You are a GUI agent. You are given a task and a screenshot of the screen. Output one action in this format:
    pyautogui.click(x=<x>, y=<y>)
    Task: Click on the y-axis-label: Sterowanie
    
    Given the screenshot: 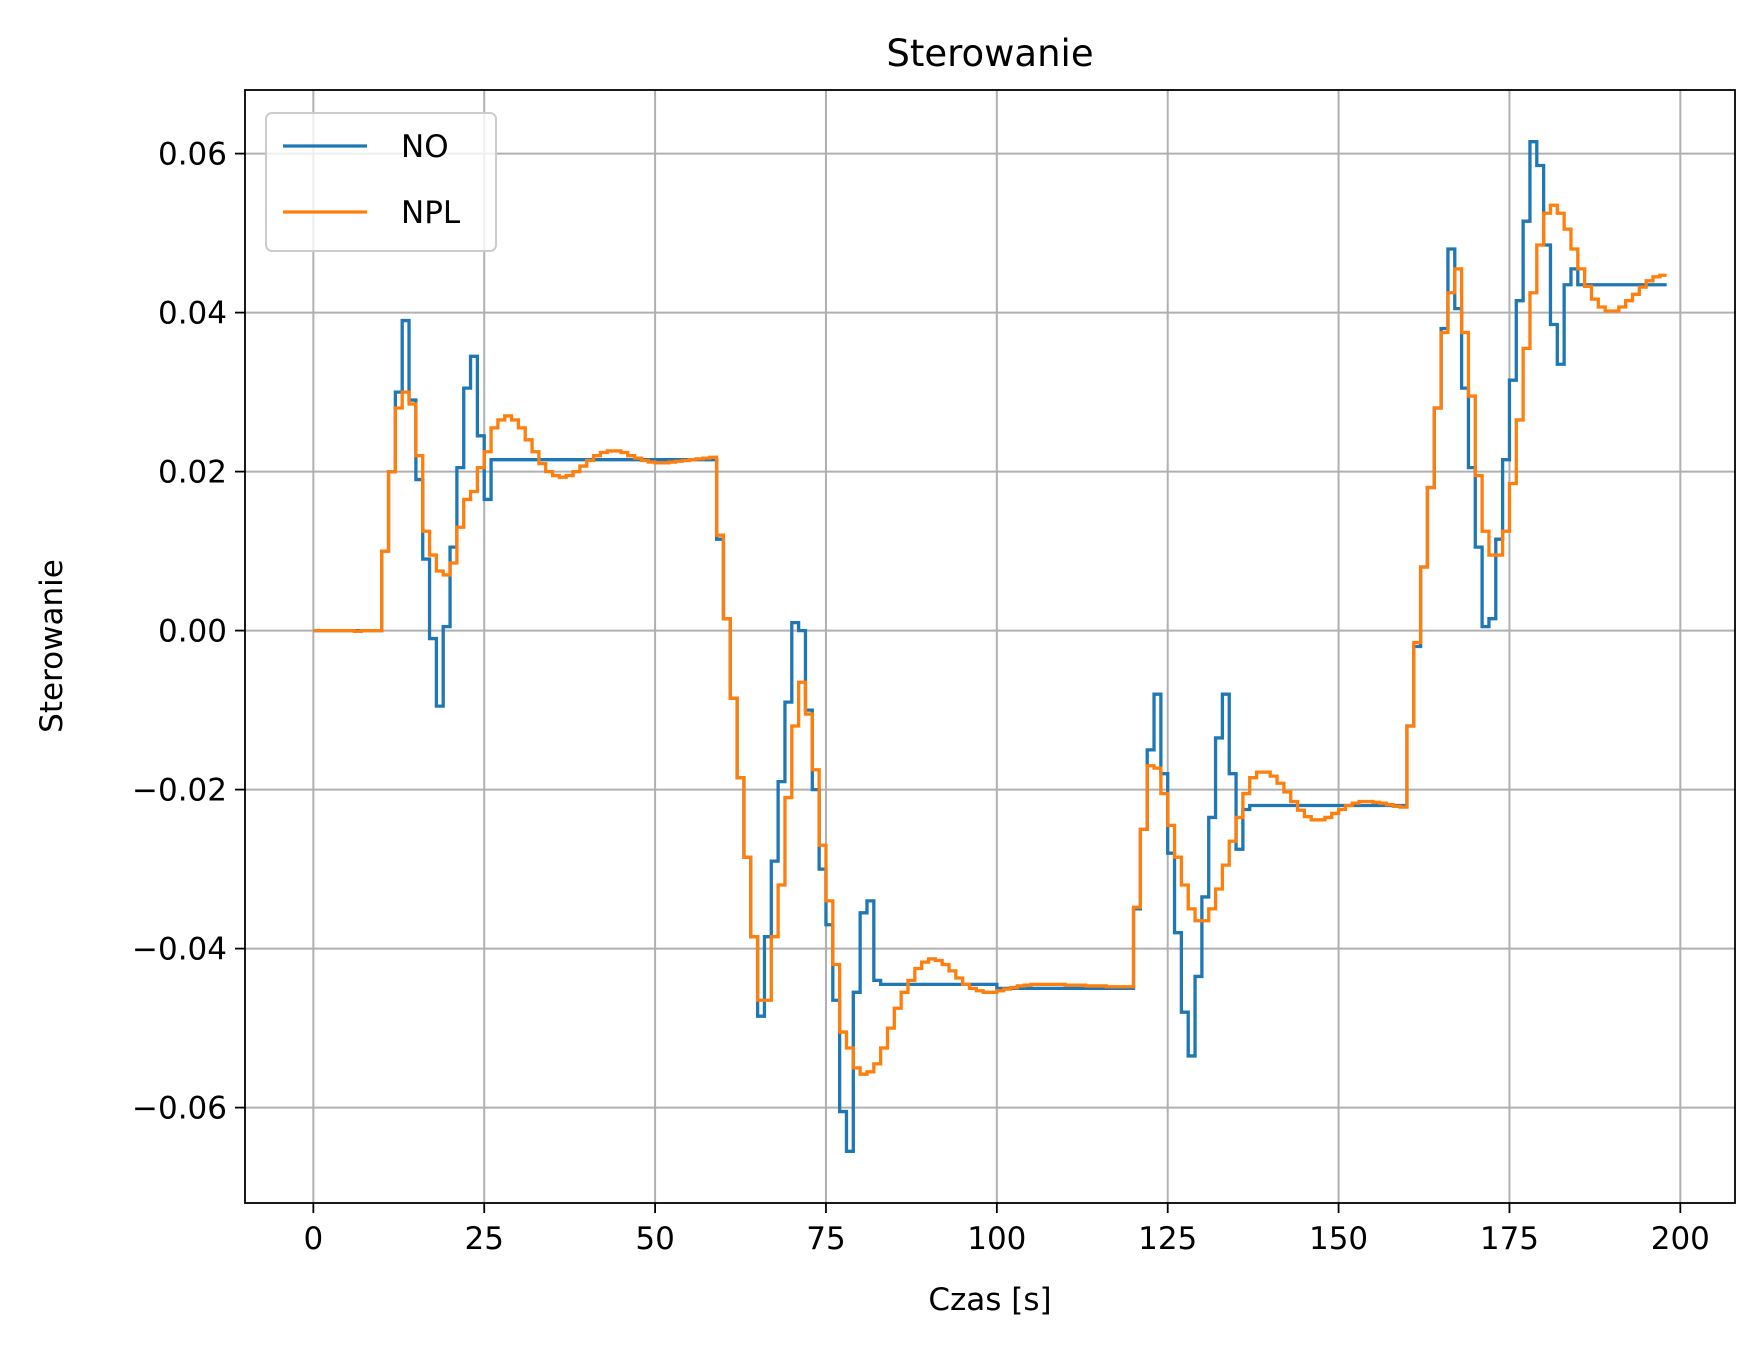 What is the action you would take?
    pyautogui.click(x=52, y=646)
    